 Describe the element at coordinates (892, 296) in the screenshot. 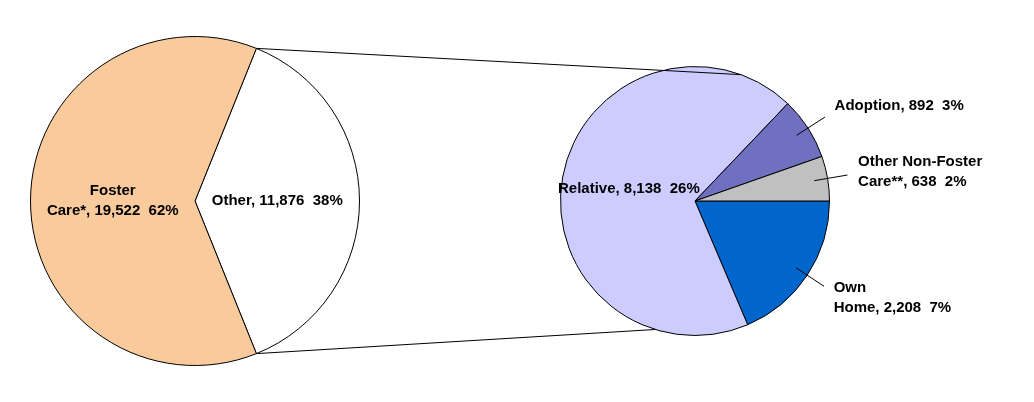

I see `slice-label: Own Home, 2,208 7%` at that location.